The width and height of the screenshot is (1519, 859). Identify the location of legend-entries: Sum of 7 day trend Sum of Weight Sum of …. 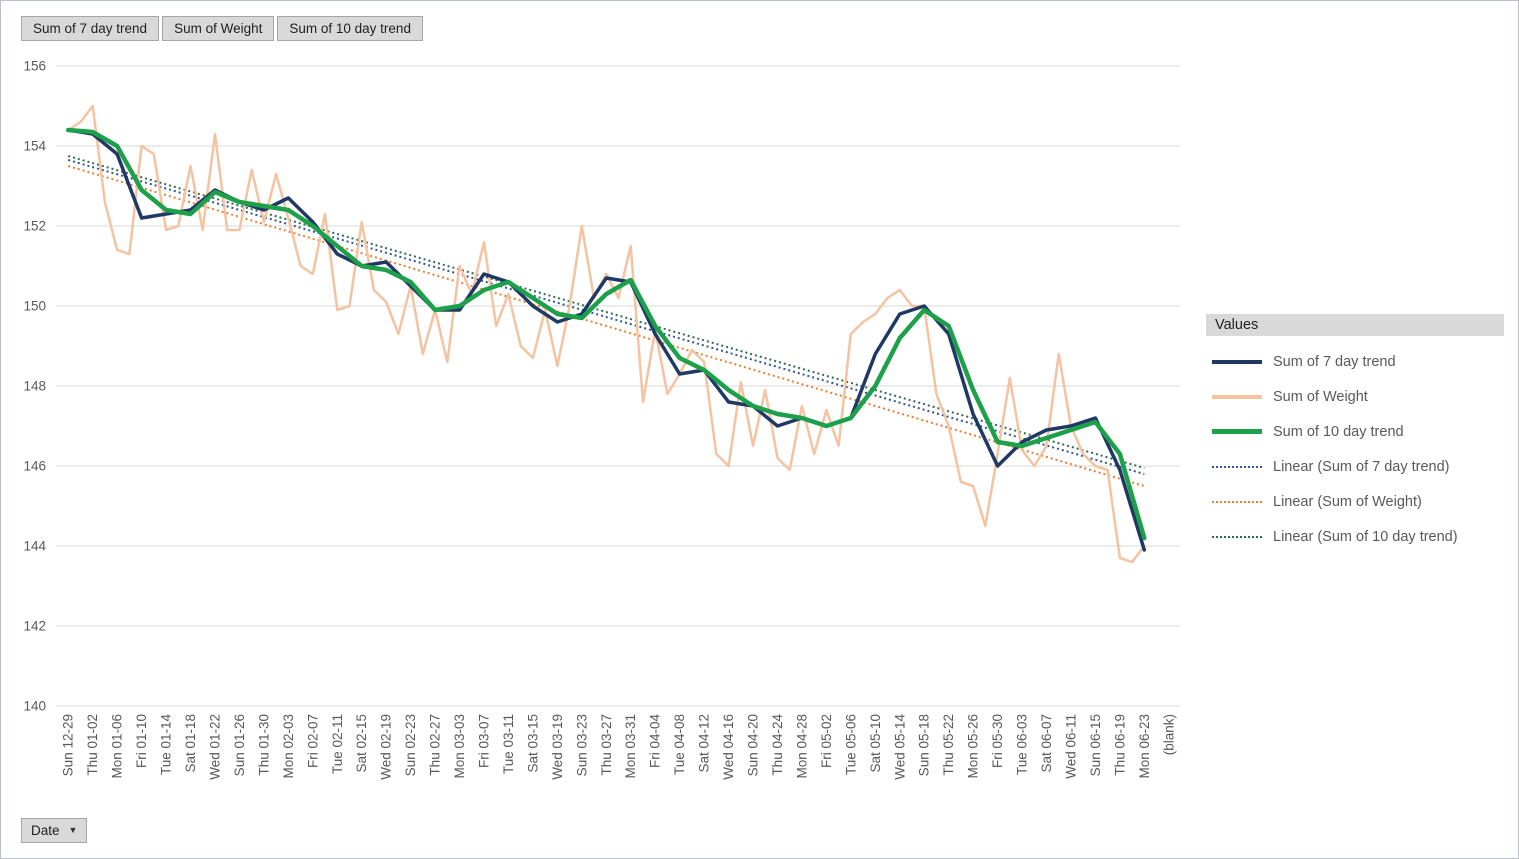
(1355, 445).